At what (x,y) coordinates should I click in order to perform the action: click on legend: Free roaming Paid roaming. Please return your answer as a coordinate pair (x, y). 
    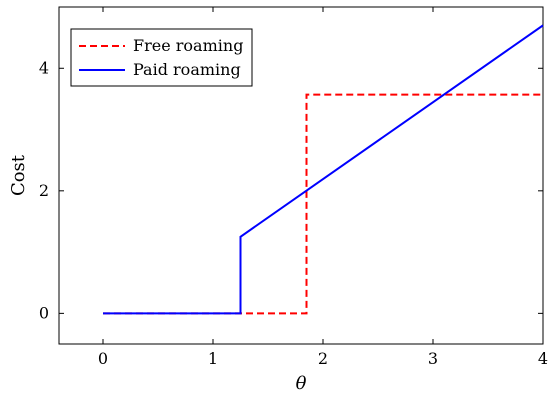
    Looking at the image, I should click on (161, 57).